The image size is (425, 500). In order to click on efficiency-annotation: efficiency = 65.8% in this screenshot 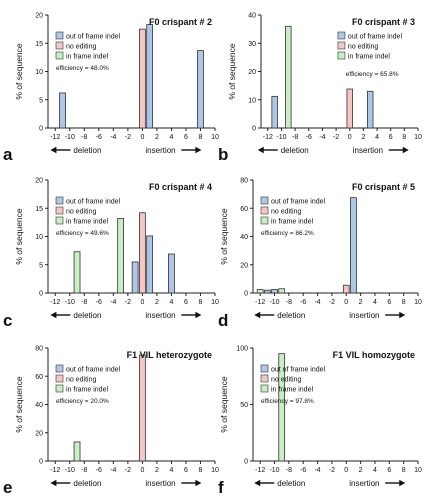, I will do `click(372, 74)`.